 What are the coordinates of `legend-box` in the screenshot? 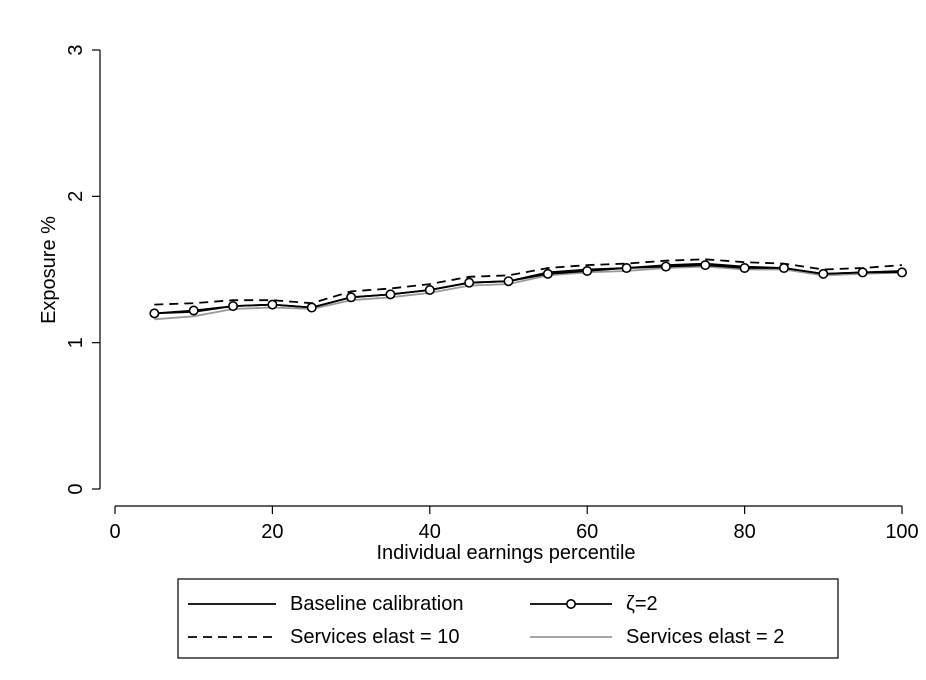 It's located at (508, 618).